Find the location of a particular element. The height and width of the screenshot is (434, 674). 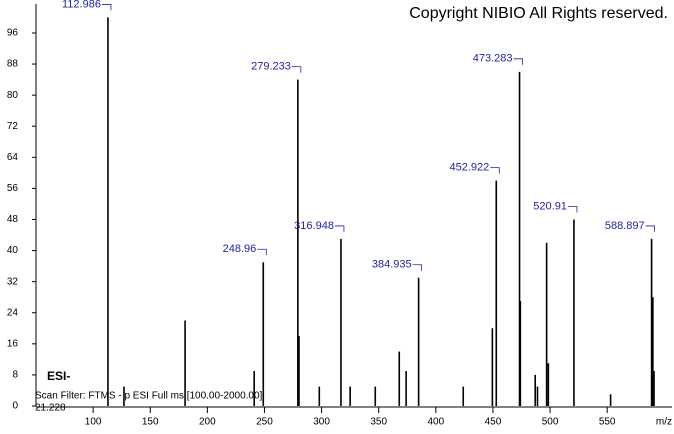

y-tick-label: 88 is located at coordinates (13, 64).